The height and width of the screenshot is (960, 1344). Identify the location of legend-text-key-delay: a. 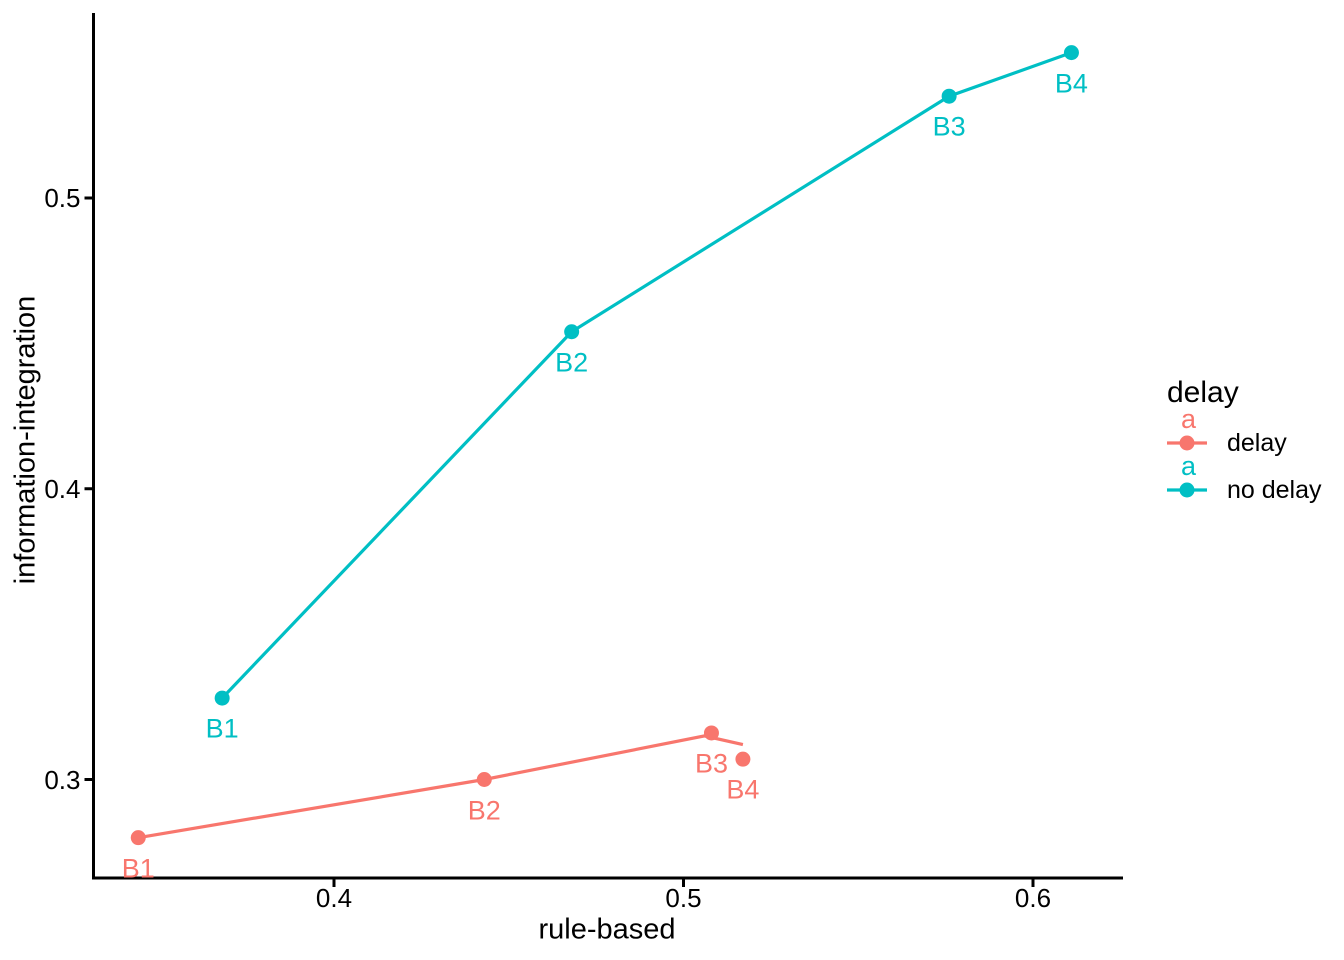
(1189, 419).